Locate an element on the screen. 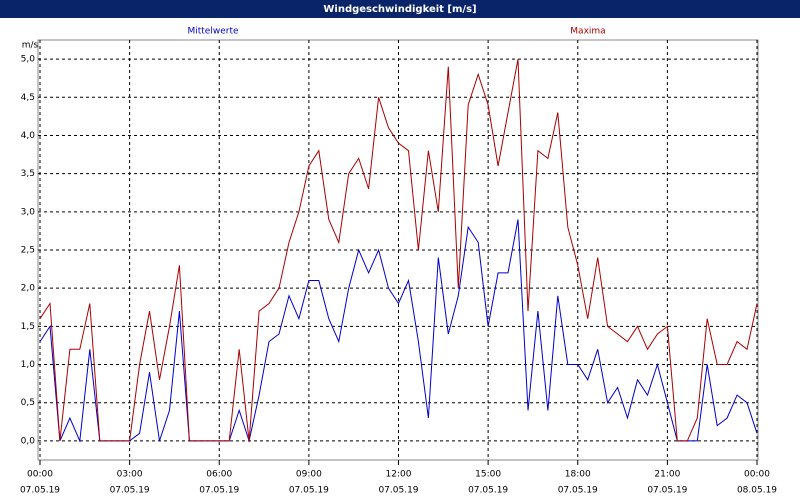 Image resolution: width=800 pixels, height=500 pixels. y-tick-label: 2,5 is located at coordinates (28, 251).